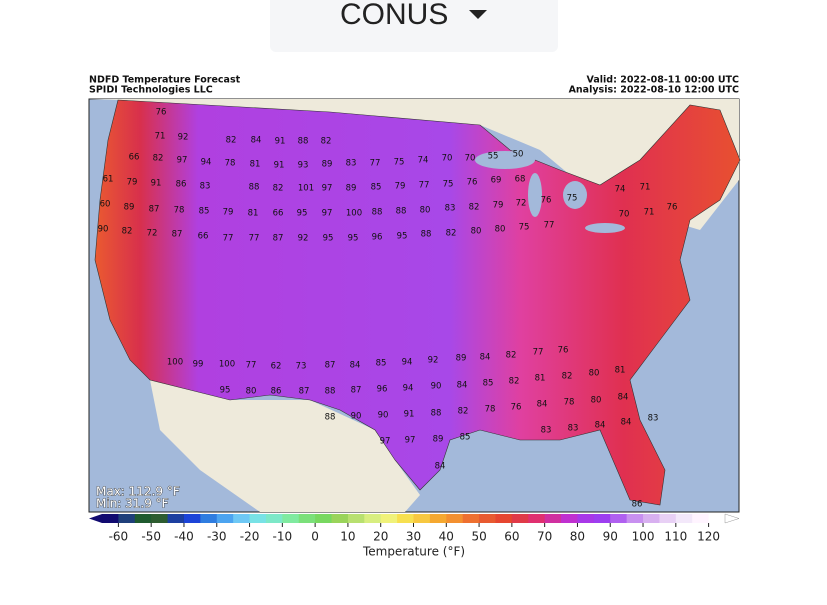 This screenshot has height=605, width=827. What do you see at coordinates (518, 155) in the screenshot?
I see `station-temp: 50` at bounding box center [518, 155].